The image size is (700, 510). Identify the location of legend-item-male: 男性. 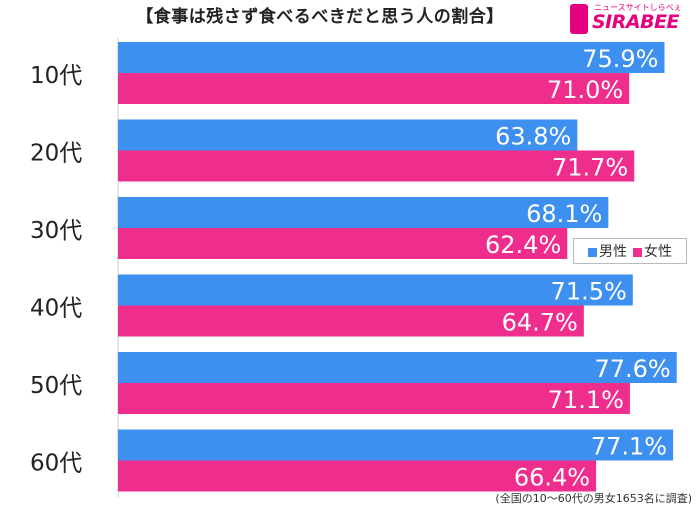
(607, 251).